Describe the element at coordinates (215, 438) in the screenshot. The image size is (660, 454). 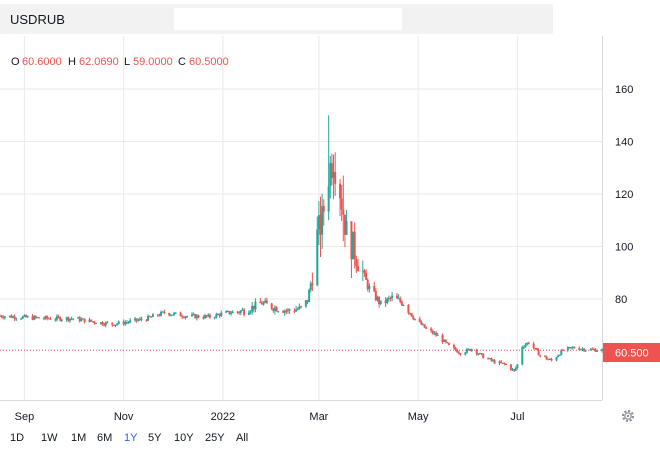
I see `range-button-25y: 25Y` at that location.